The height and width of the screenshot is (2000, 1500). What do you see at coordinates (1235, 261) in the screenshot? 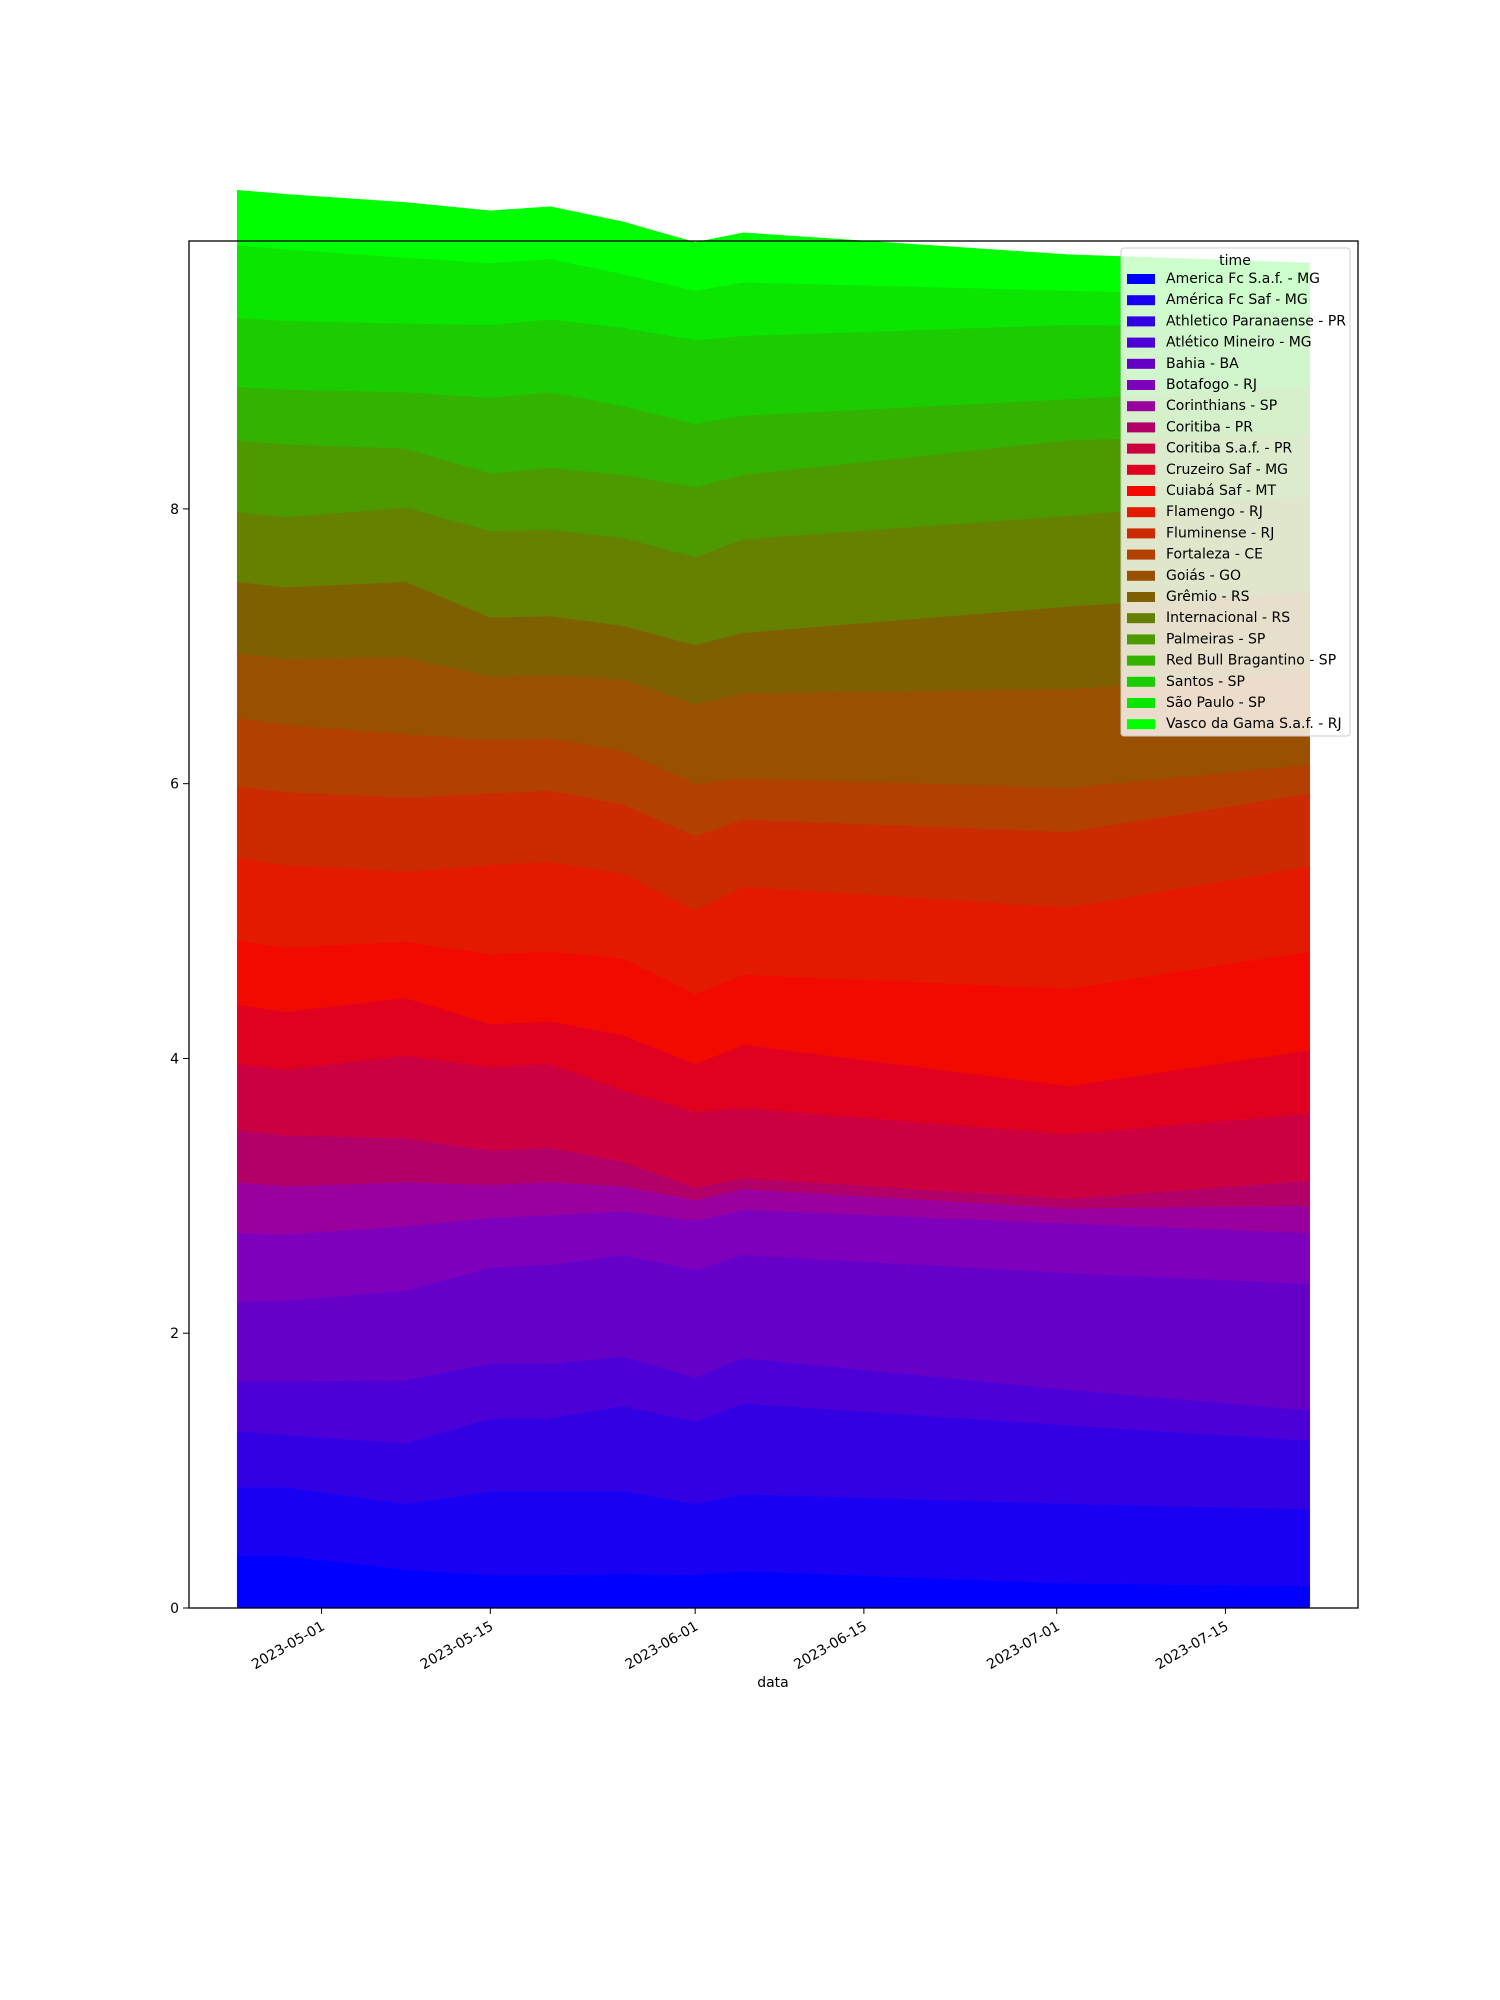
I see `legend-title: time` at bounding box center [1235, 261].